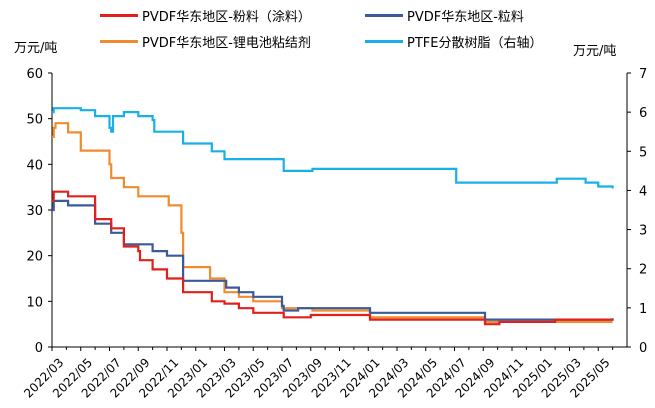  I want to click on right-axis-tick-label: 6, so click(643, 113).